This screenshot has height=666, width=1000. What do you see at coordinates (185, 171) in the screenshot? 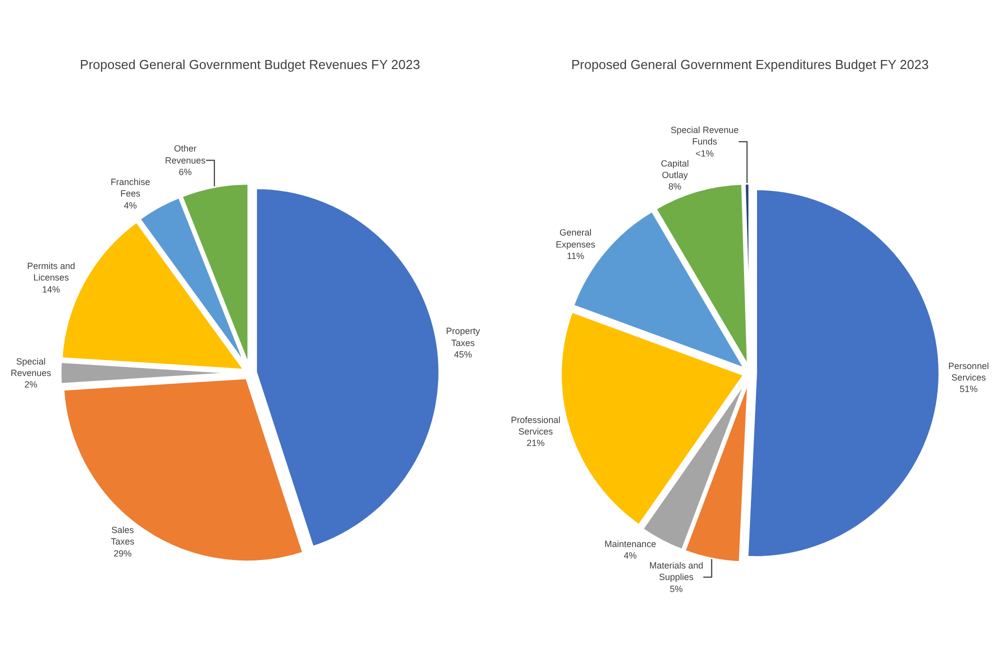
I see `data-label: 6%` at bounding box center [185, 171].